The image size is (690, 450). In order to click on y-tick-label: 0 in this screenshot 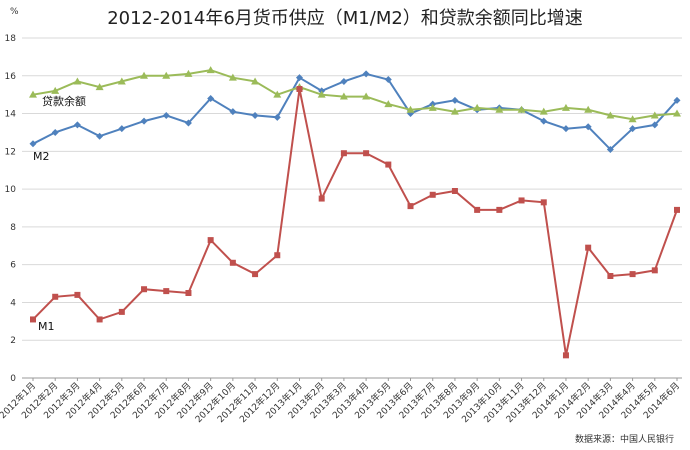, I will do `click(13, 379)`.